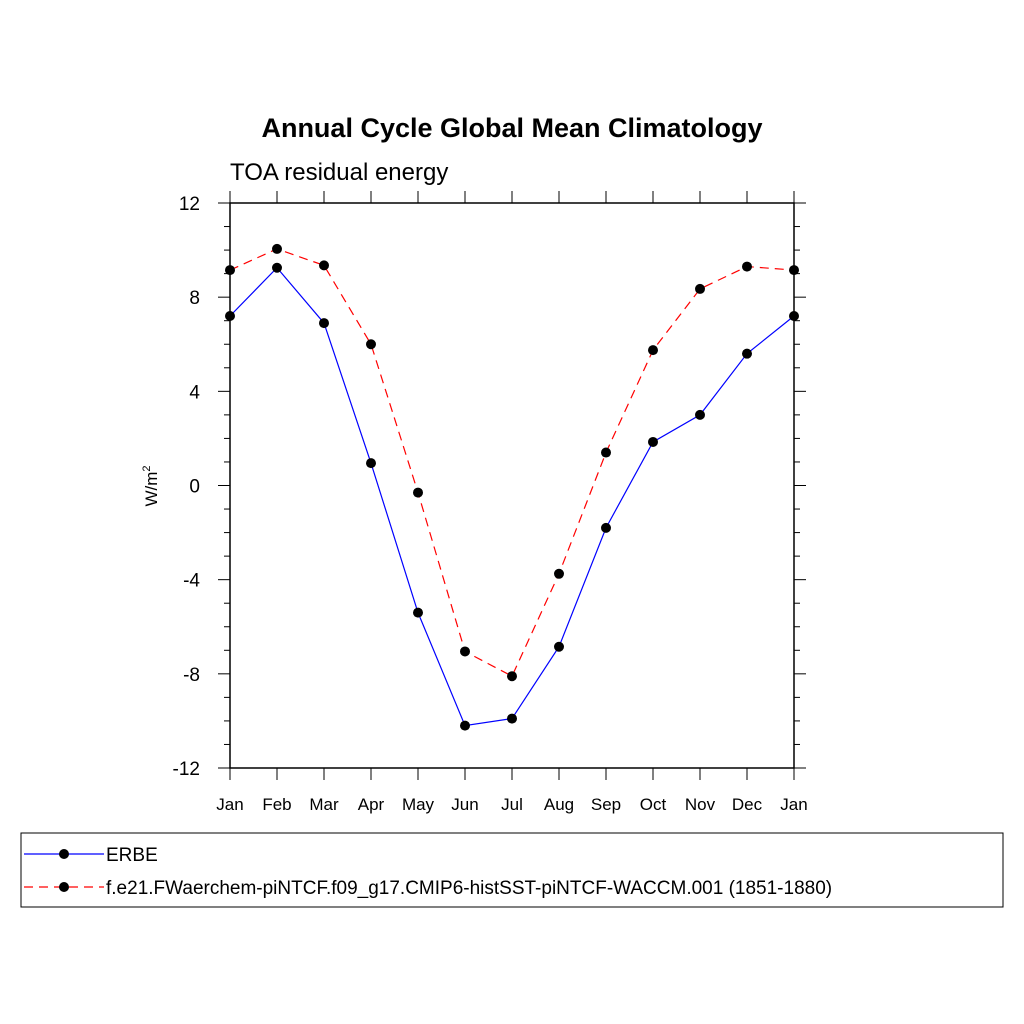 Image resolution: width=1024 pixels, height=1024 pixels. Describe the element at coordinates (151, 489) in the screenshot. I see `y-axis-label-unit: W/m` at that location.